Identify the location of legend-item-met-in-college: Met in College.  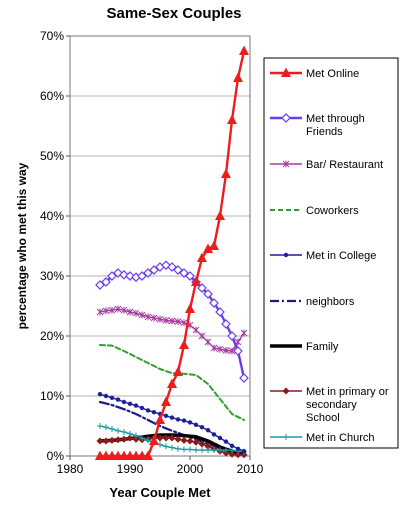
(323, 256).